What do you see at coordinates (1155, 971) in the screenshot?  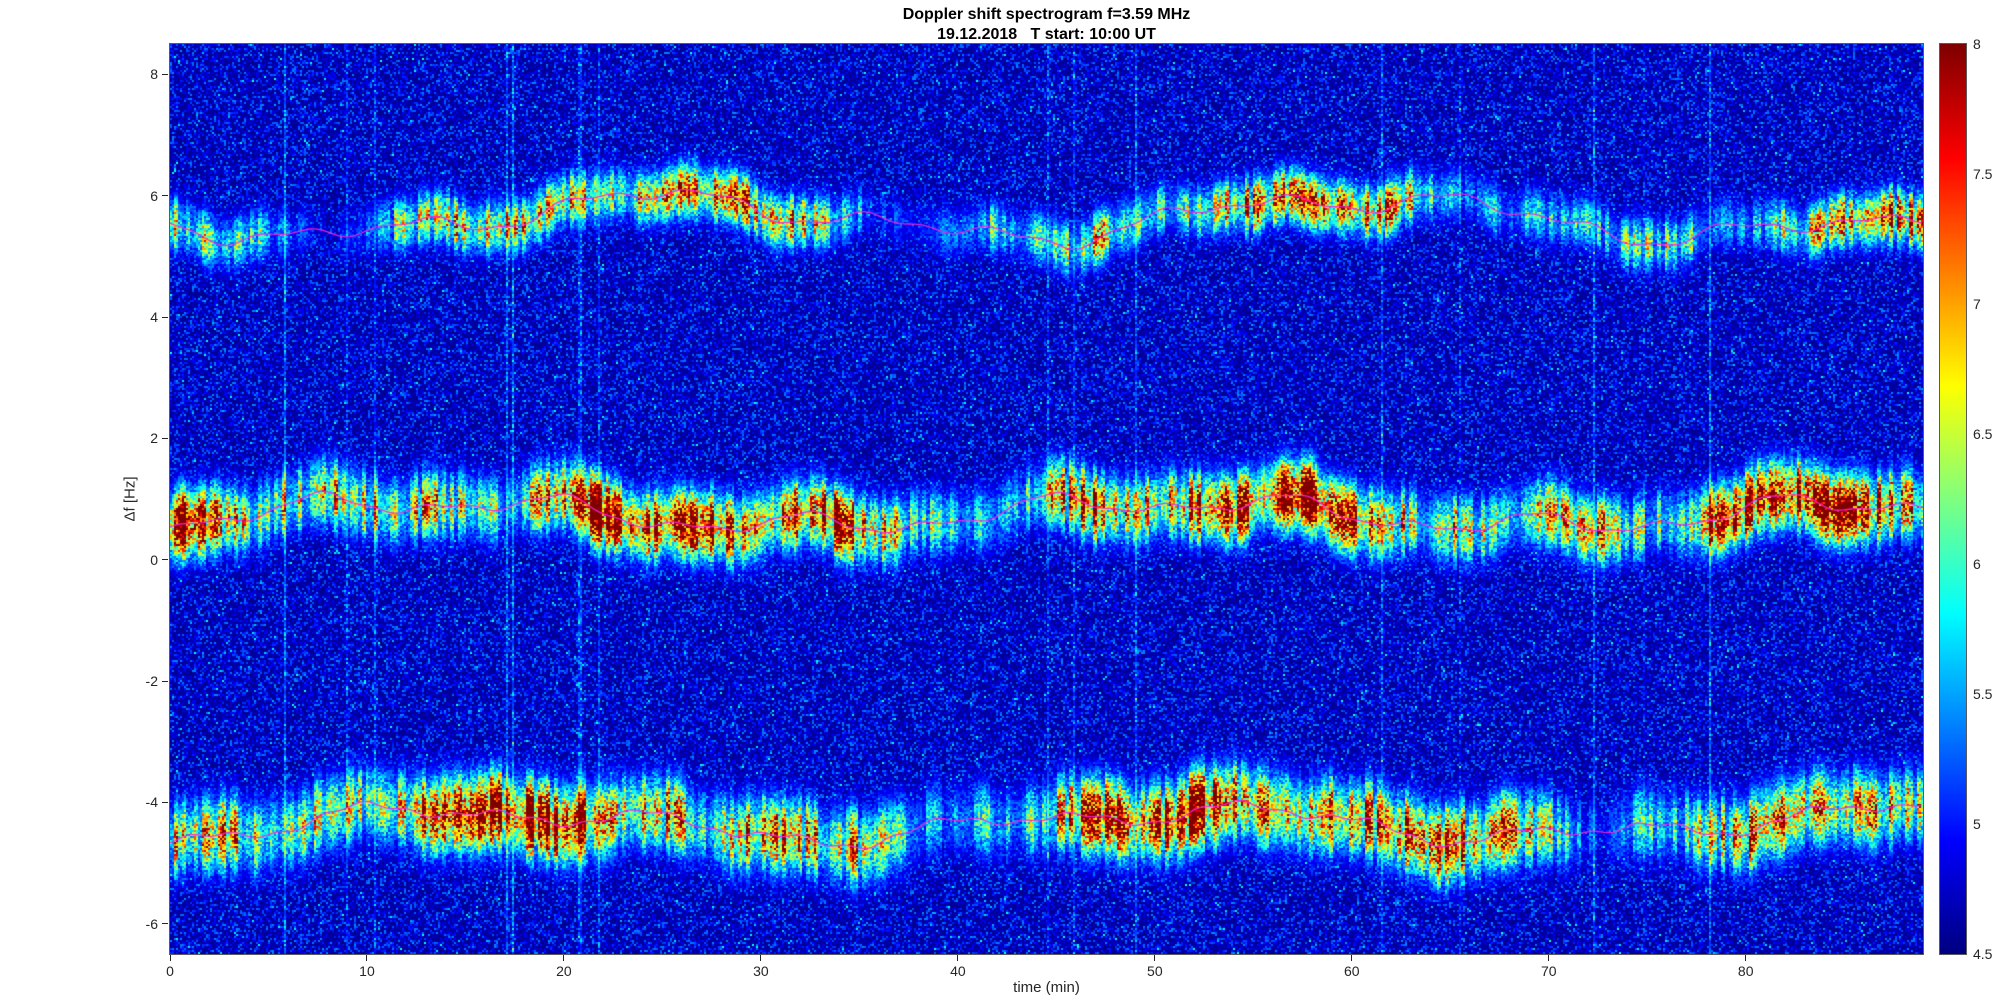 I see `x-tick-label: 50` at bounding box center [1155, 971].